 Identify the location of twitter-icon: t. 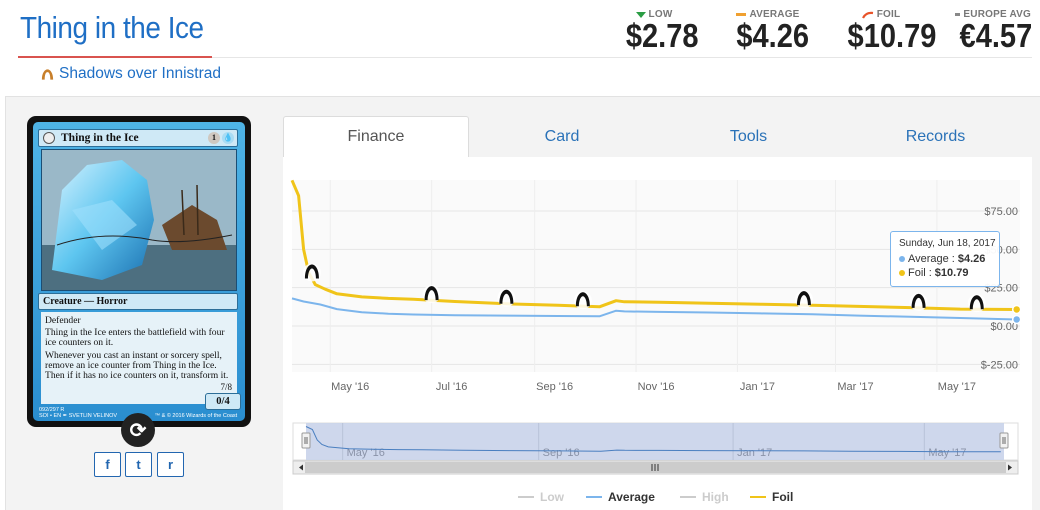
(138, 464).